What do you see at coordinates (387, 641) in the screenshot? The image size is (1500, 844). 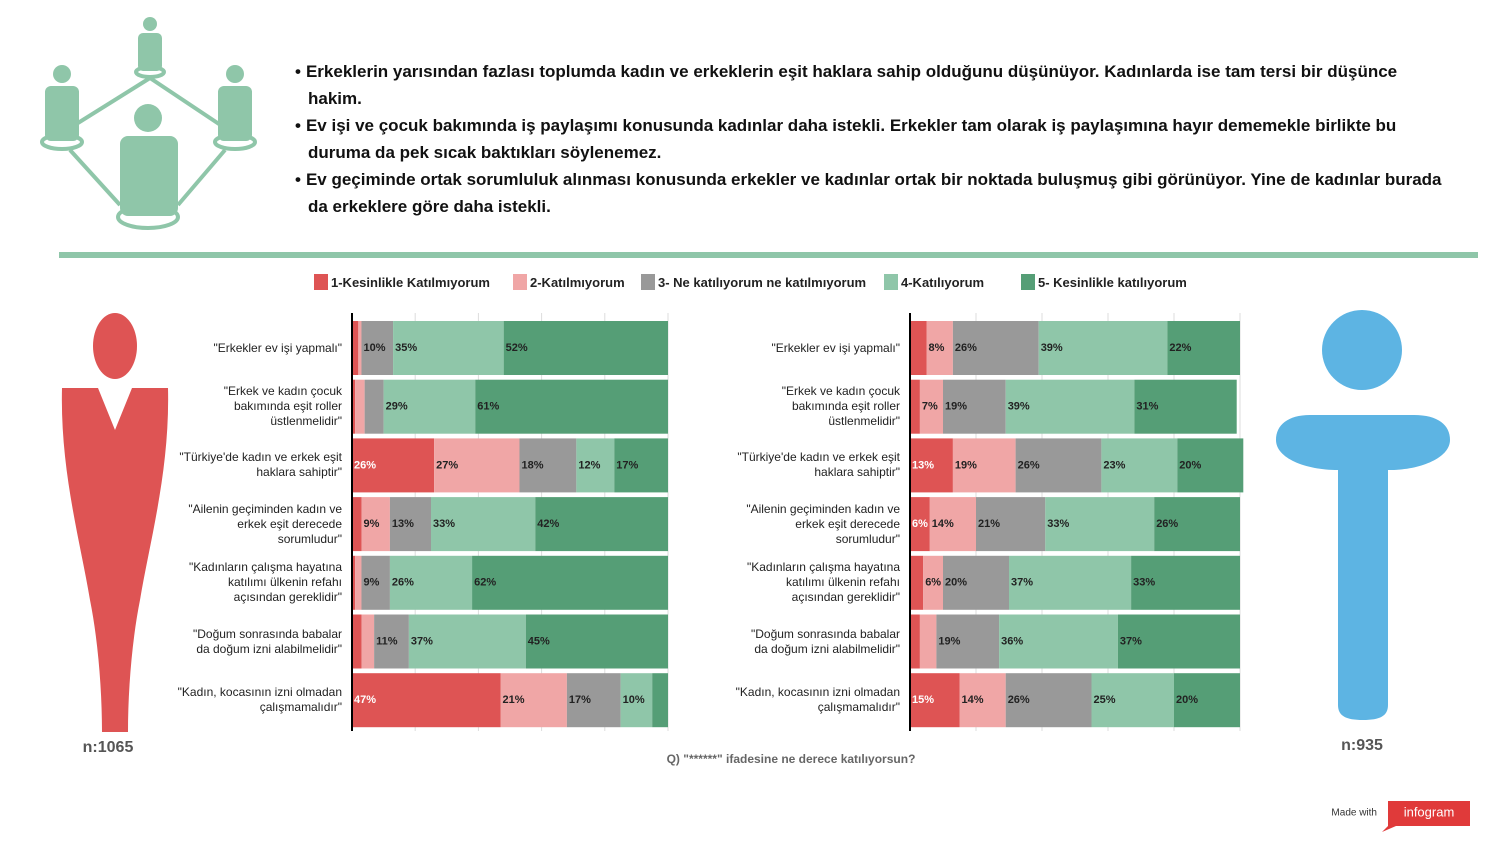 I see `data-label: 11%` at bounding box center [387, 641].